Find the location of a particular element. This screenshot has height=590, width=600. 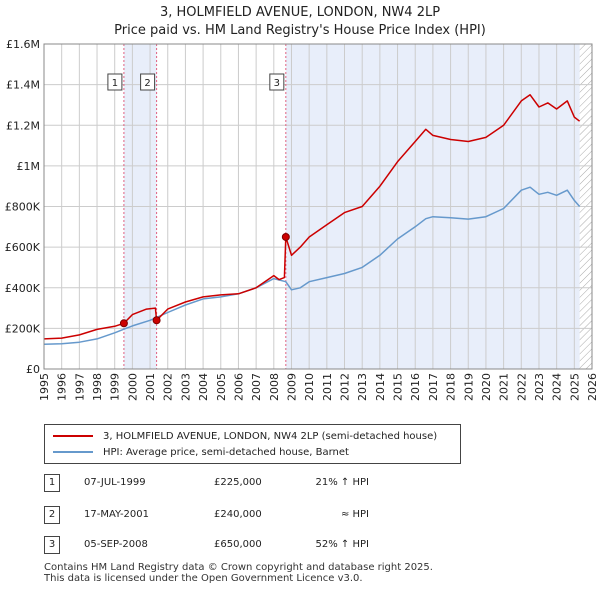

x-tick-label-1999: 1999 is located at coordinates (115, 387).